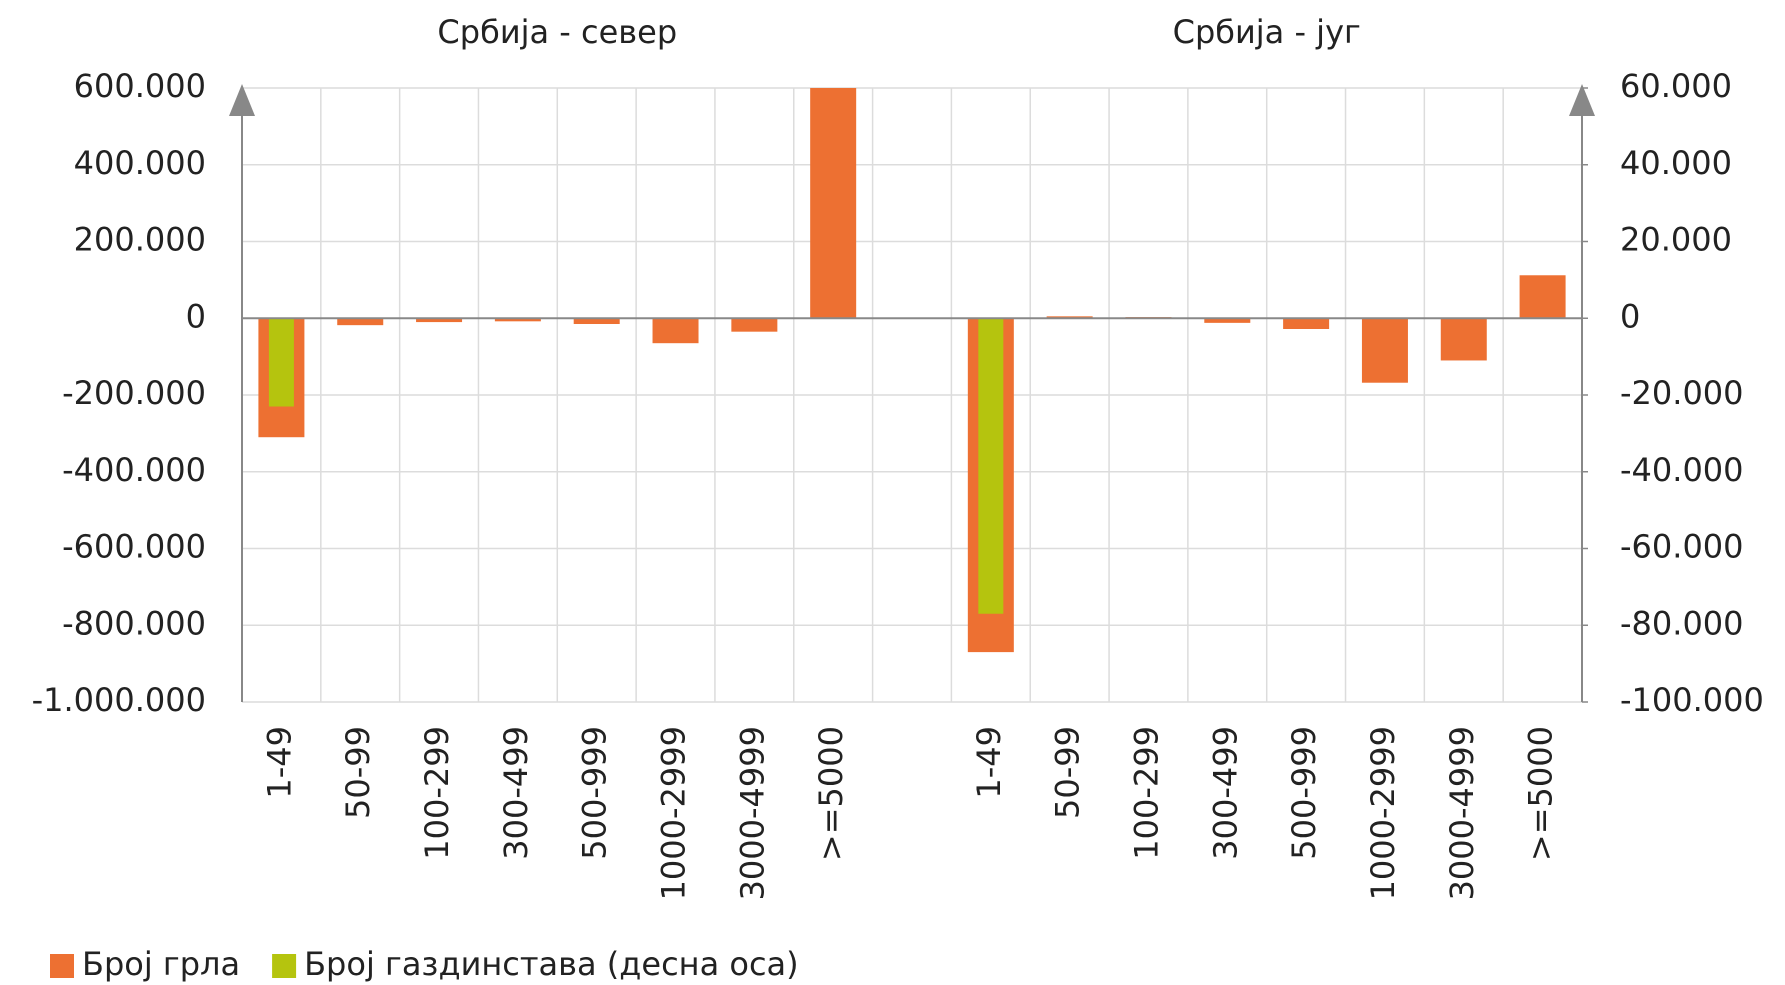 This screenshot has width=1785, height=985. What do you see at coordinates (1682, 547) in the screenshot?
I see `y2-tick-label: -60.000` at bounding box center [1682, 547].